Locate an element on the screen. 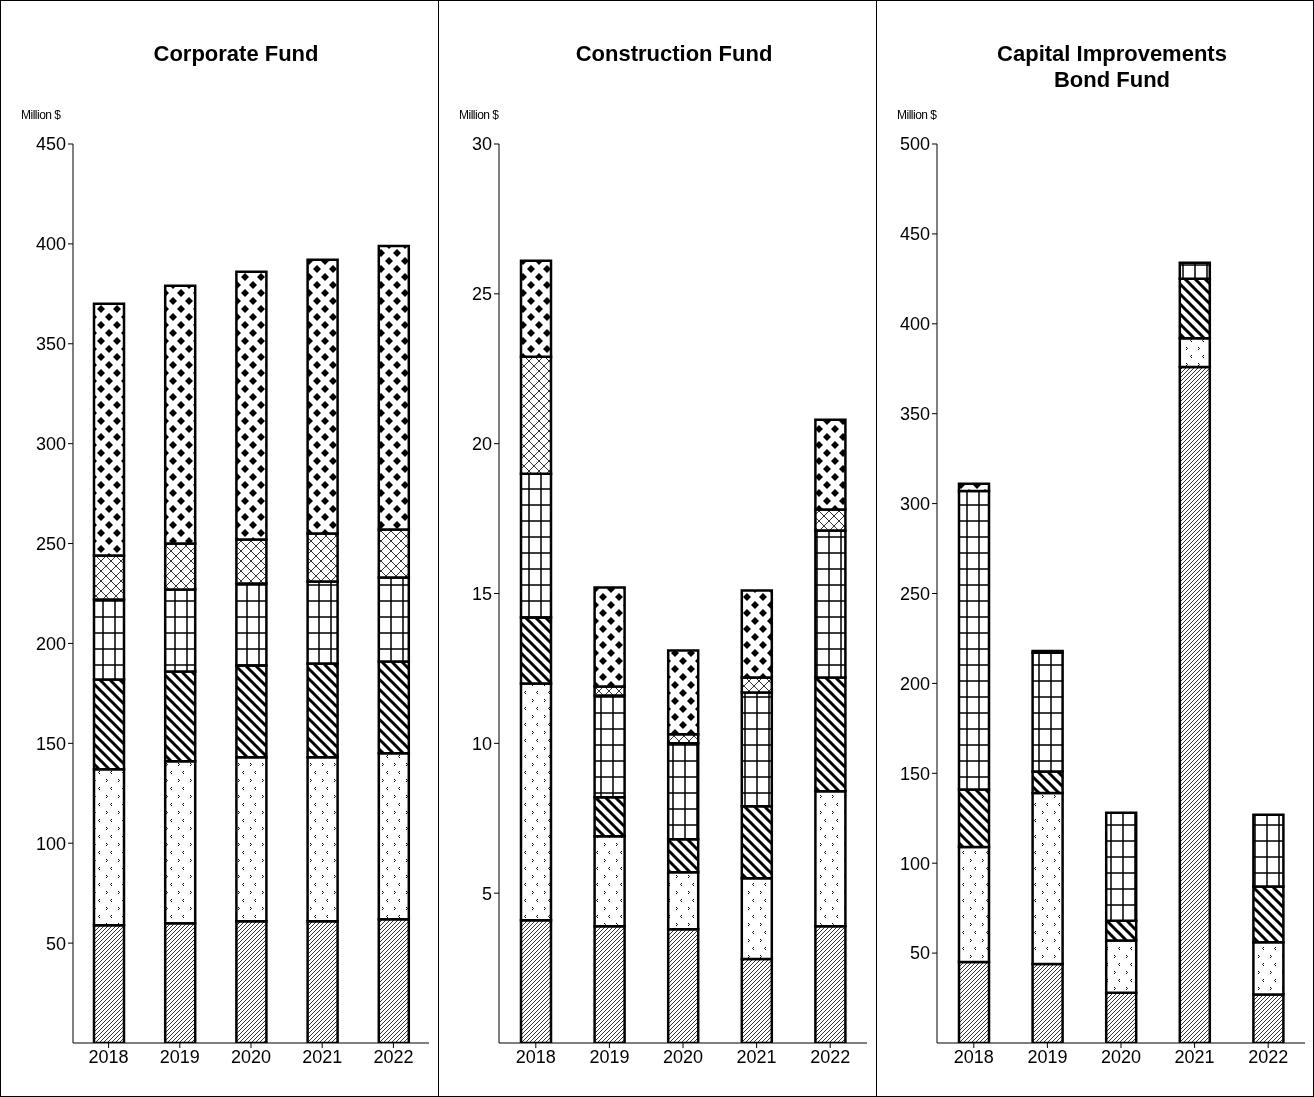 This screenshot has width=1314, height=1097. chart-title: Corporate Fund is located at coordinates (236, 54).